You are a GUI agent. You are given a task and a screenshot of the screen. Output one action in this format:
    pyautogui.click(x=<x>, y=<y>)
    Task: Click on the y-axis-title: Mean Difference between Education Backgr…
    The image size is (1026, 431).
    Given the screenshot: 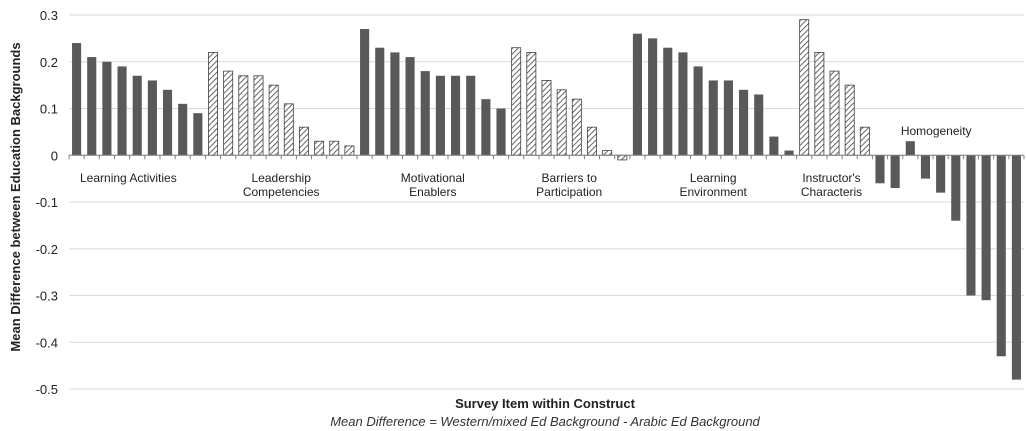 What is the action you would take?
    pyautogui.click(x=15, y=196)
    